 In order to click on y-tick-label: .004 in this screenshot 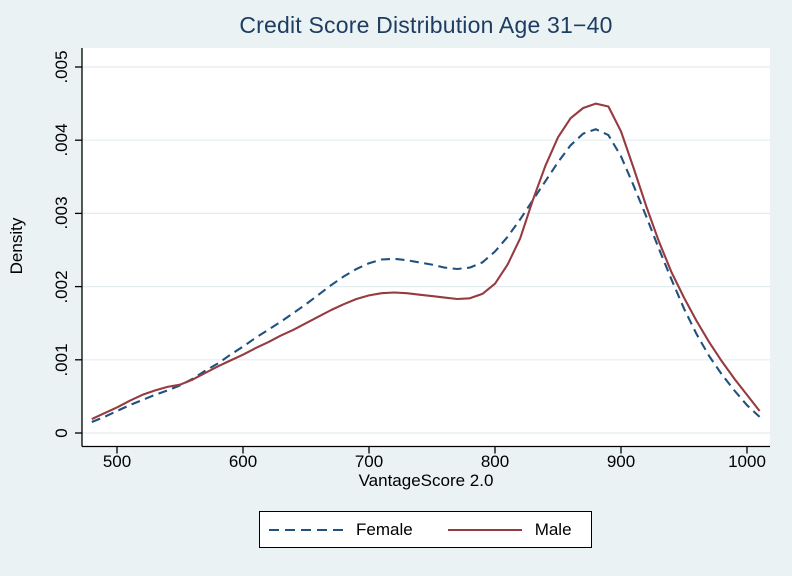, I will do `click(61, 140)`.